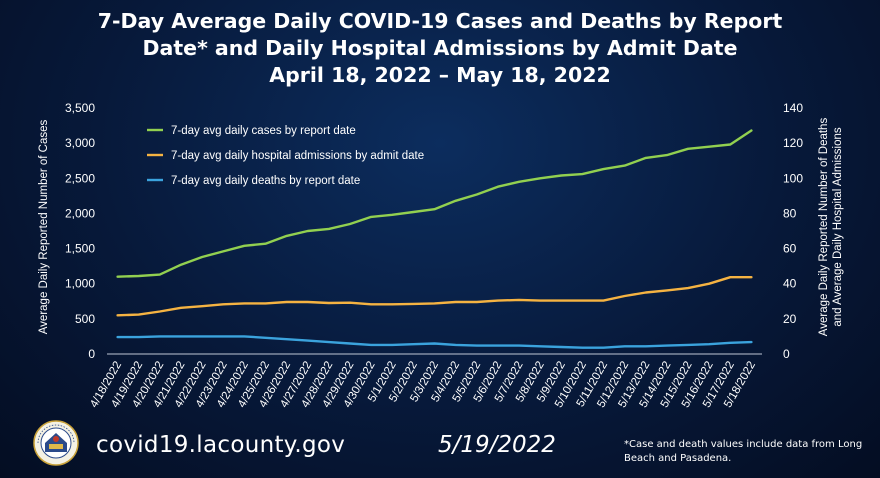 This screenshot has height=478, width=880. Describe the element at coordinates (265, 181) in the screenshot. I see `legend-label: 7-day avg daily deaths by report date` at that location.